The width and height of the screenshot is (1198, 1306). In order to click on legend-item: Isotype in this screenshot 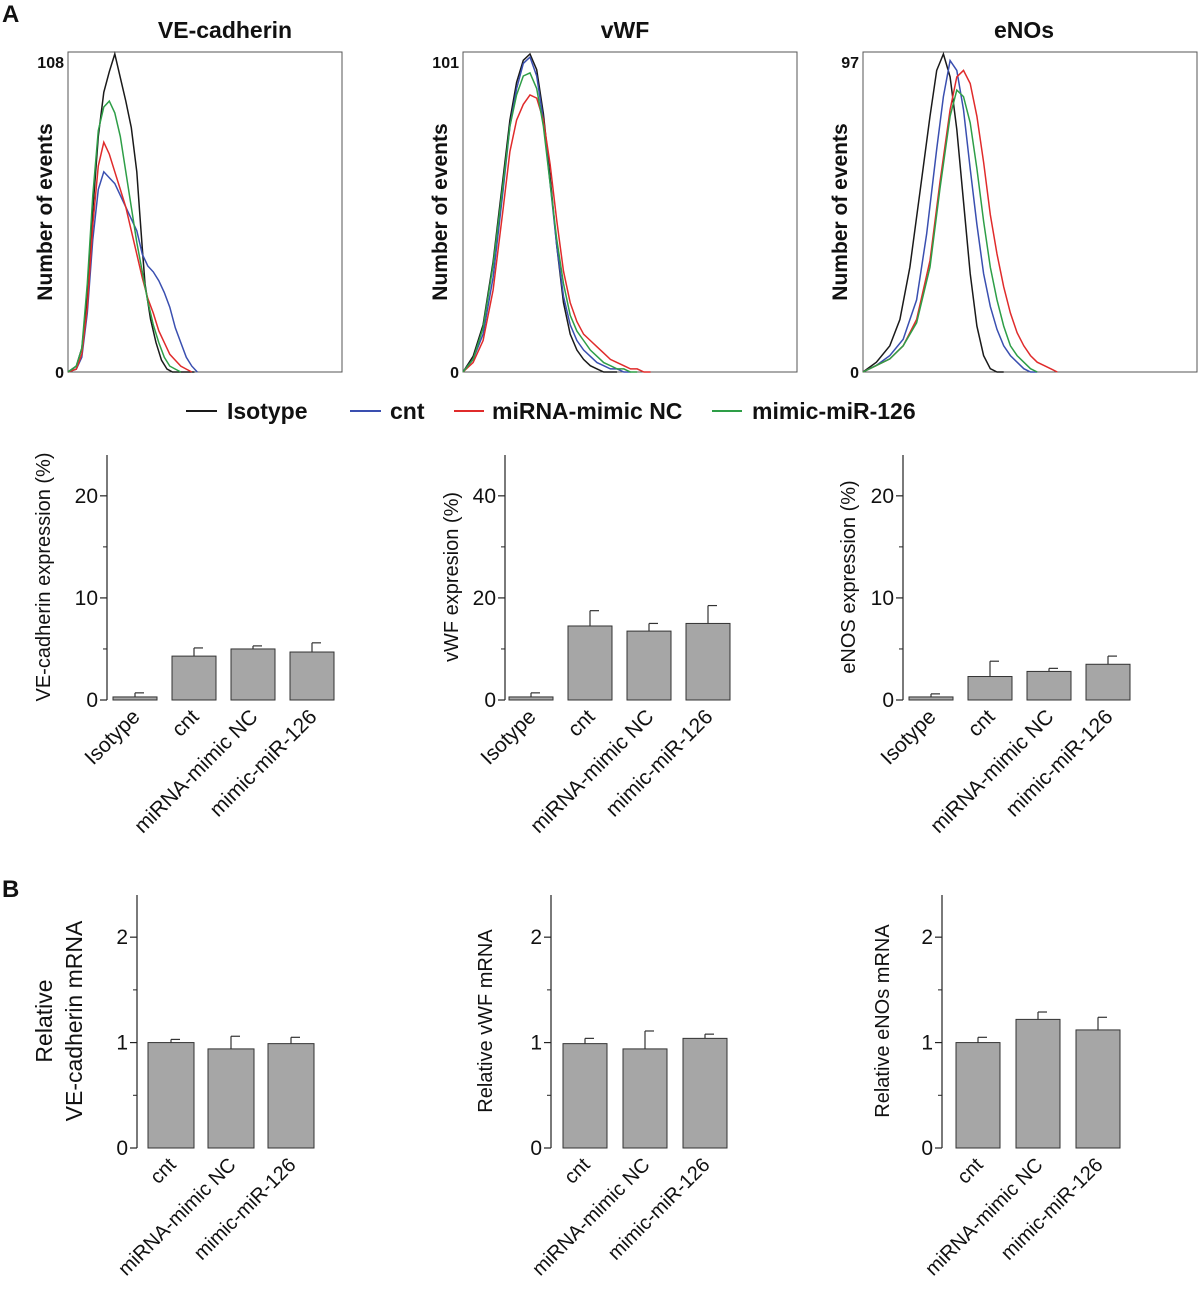, I will do `click(247, 411)`.